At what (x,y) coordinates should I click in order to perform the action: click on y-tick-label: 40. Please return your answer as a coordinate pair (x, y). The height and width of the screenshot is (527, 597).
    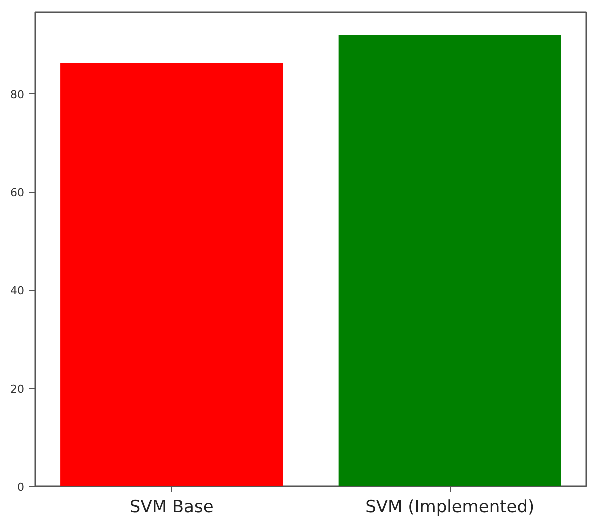
    Looking at the image, I should click on (17, 291).